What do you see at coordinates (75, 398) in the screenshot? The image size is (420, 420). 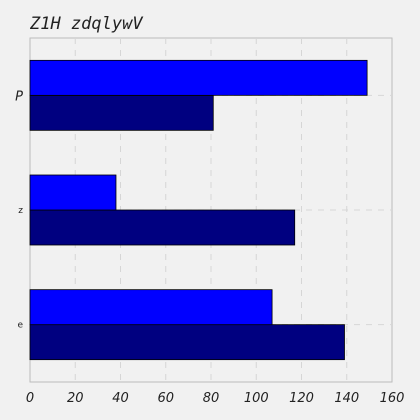 I see `x-tick-label: 20` at bounding box center [75, 398].